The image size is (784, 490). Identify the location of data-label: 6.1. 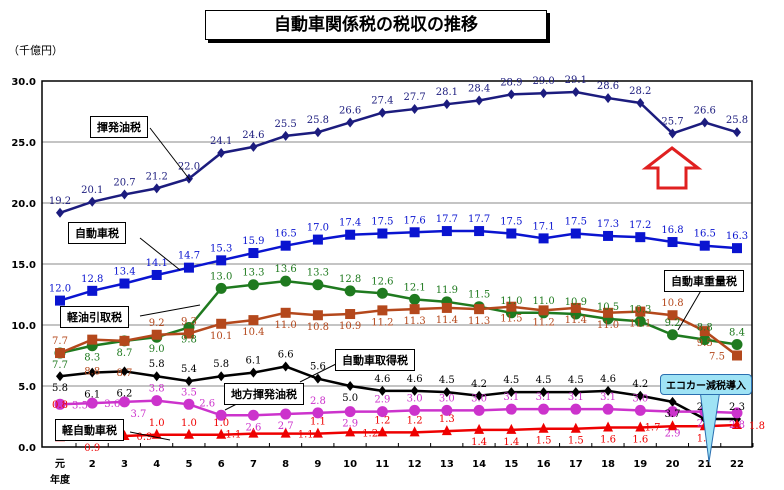
(253, 361).